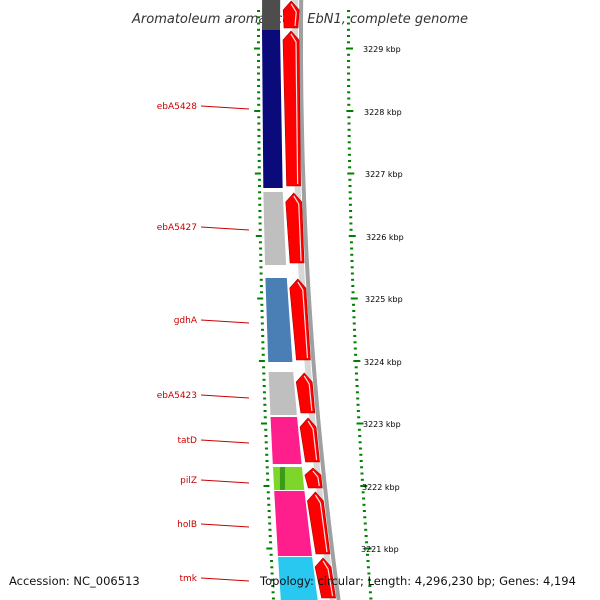  What do you see at coordinates (177, 396) in the screenshot?
I see `gene-label: ebA5423` at bounding box center [177, 396].